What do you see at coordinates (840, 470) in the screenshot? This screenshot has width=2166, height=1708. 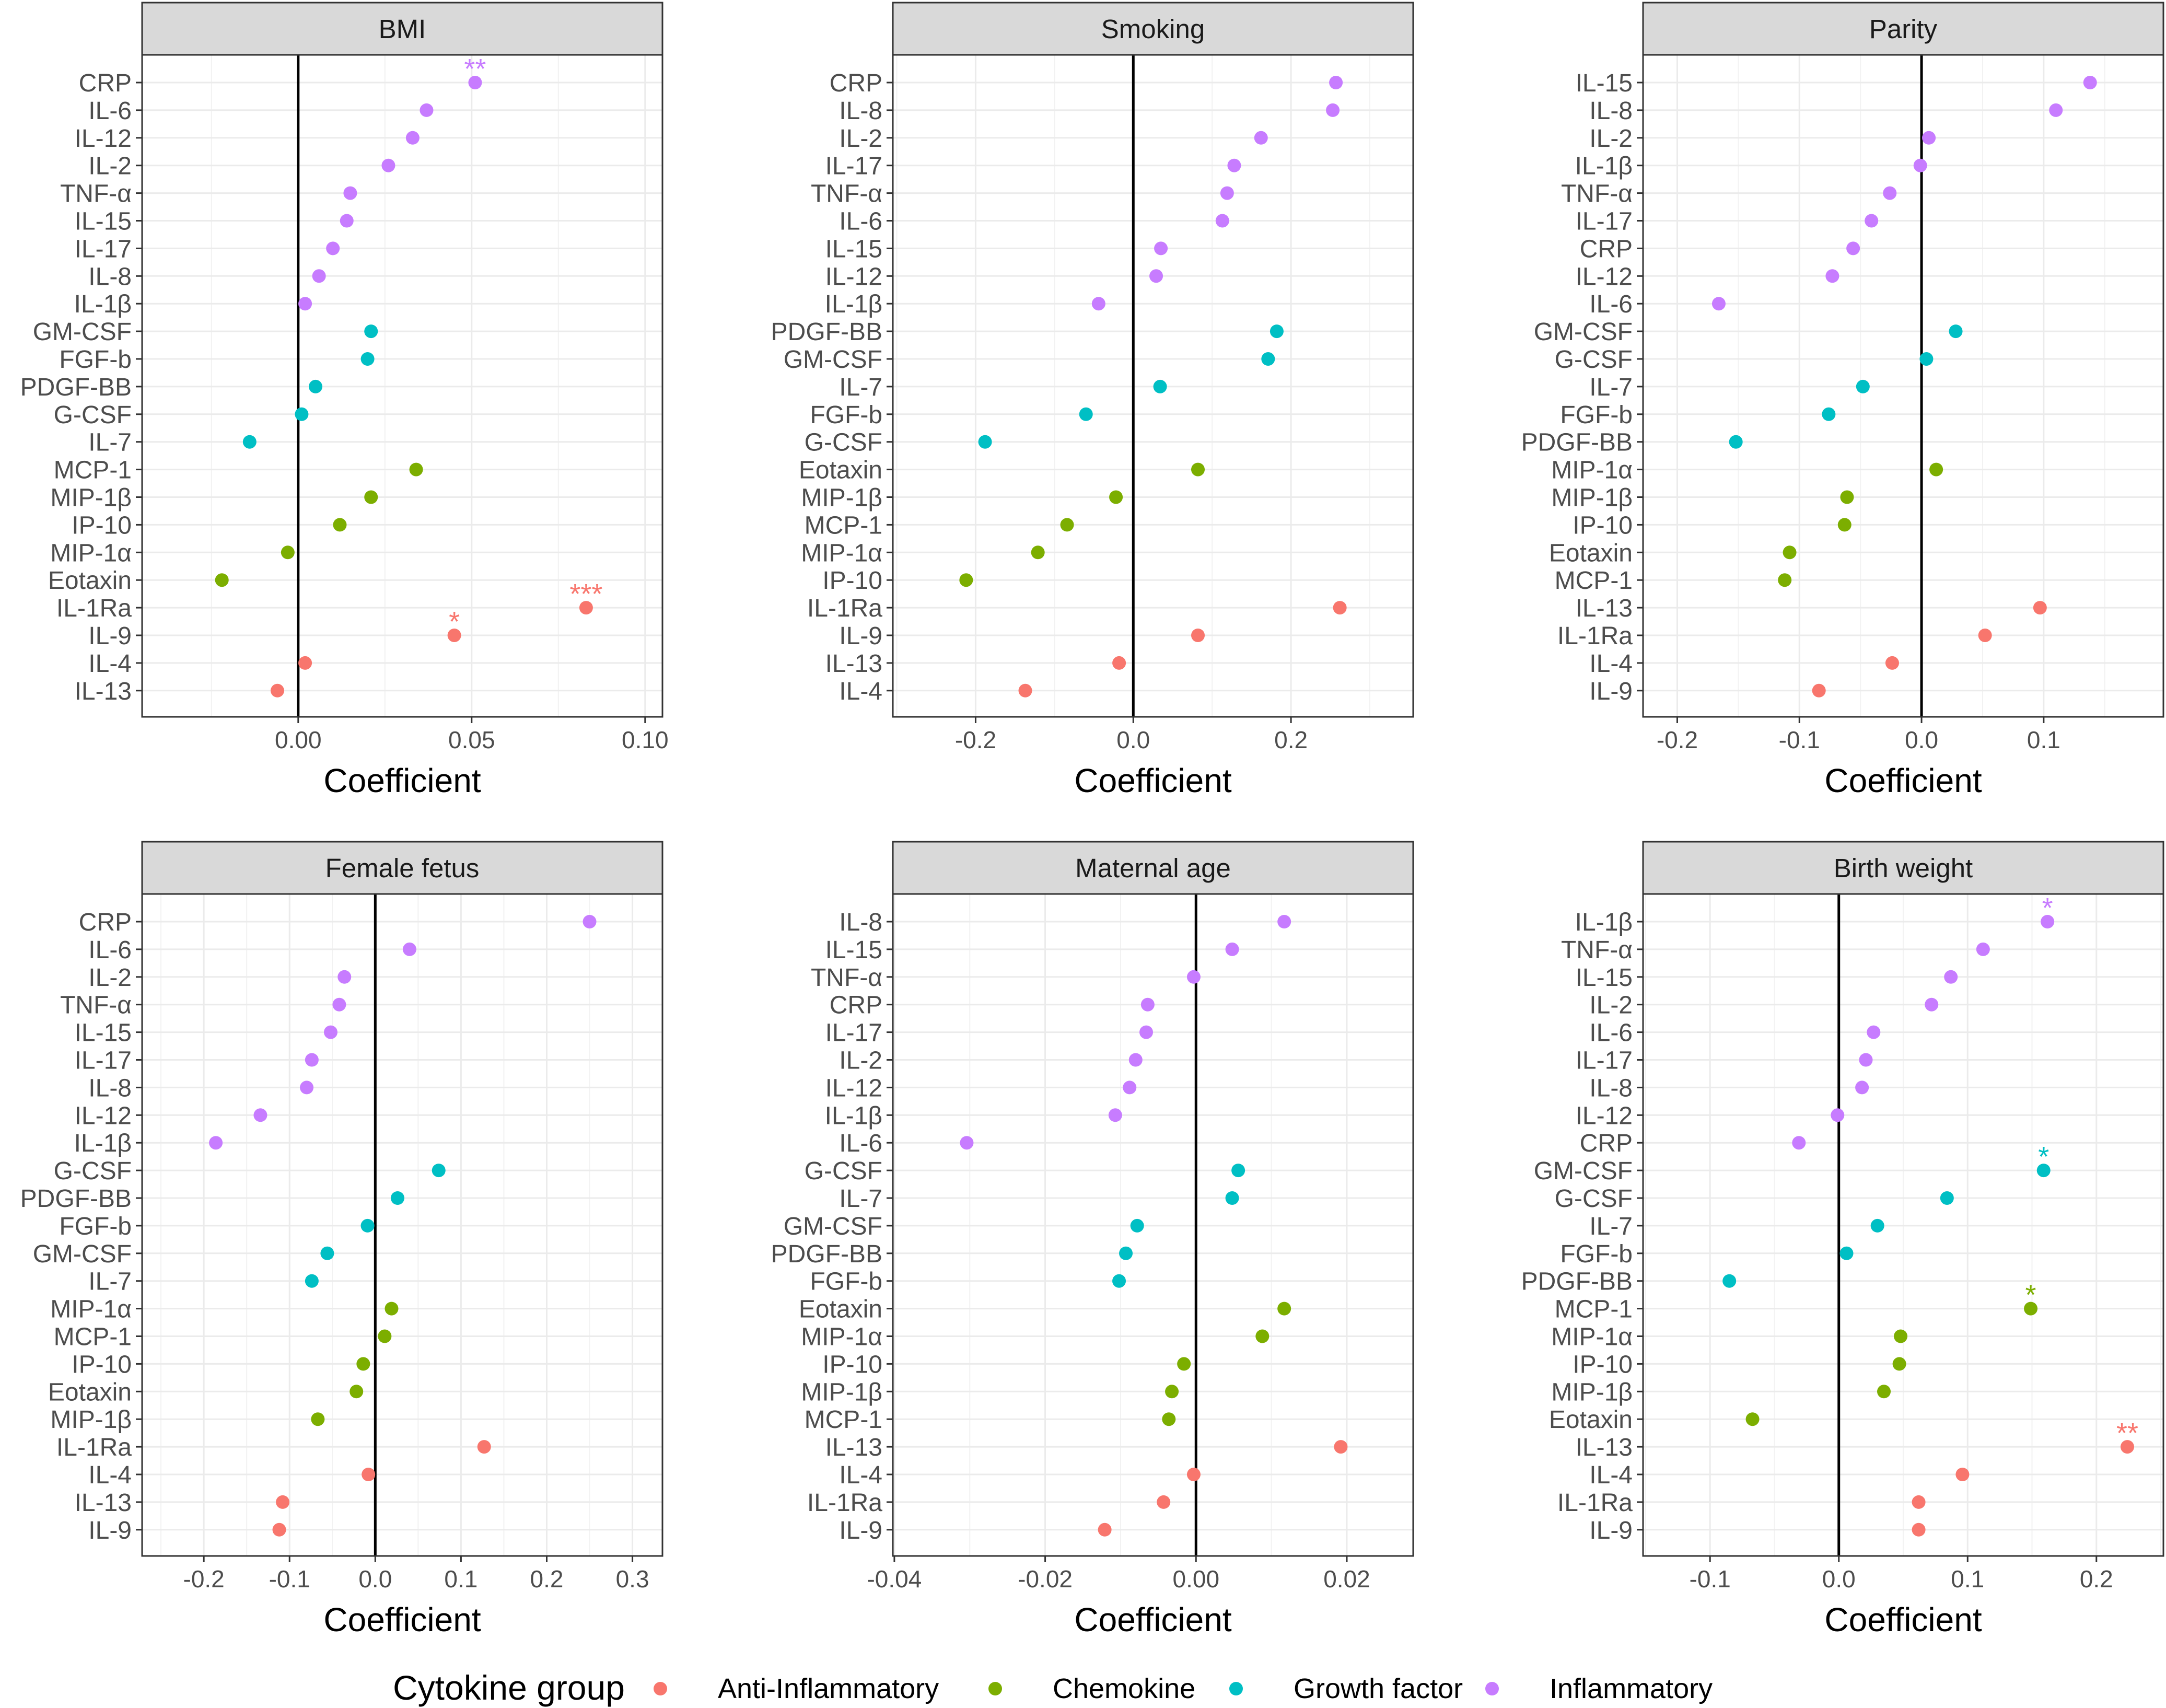 I see `category-label: Eotaxin` at bounding box center [840, 470].